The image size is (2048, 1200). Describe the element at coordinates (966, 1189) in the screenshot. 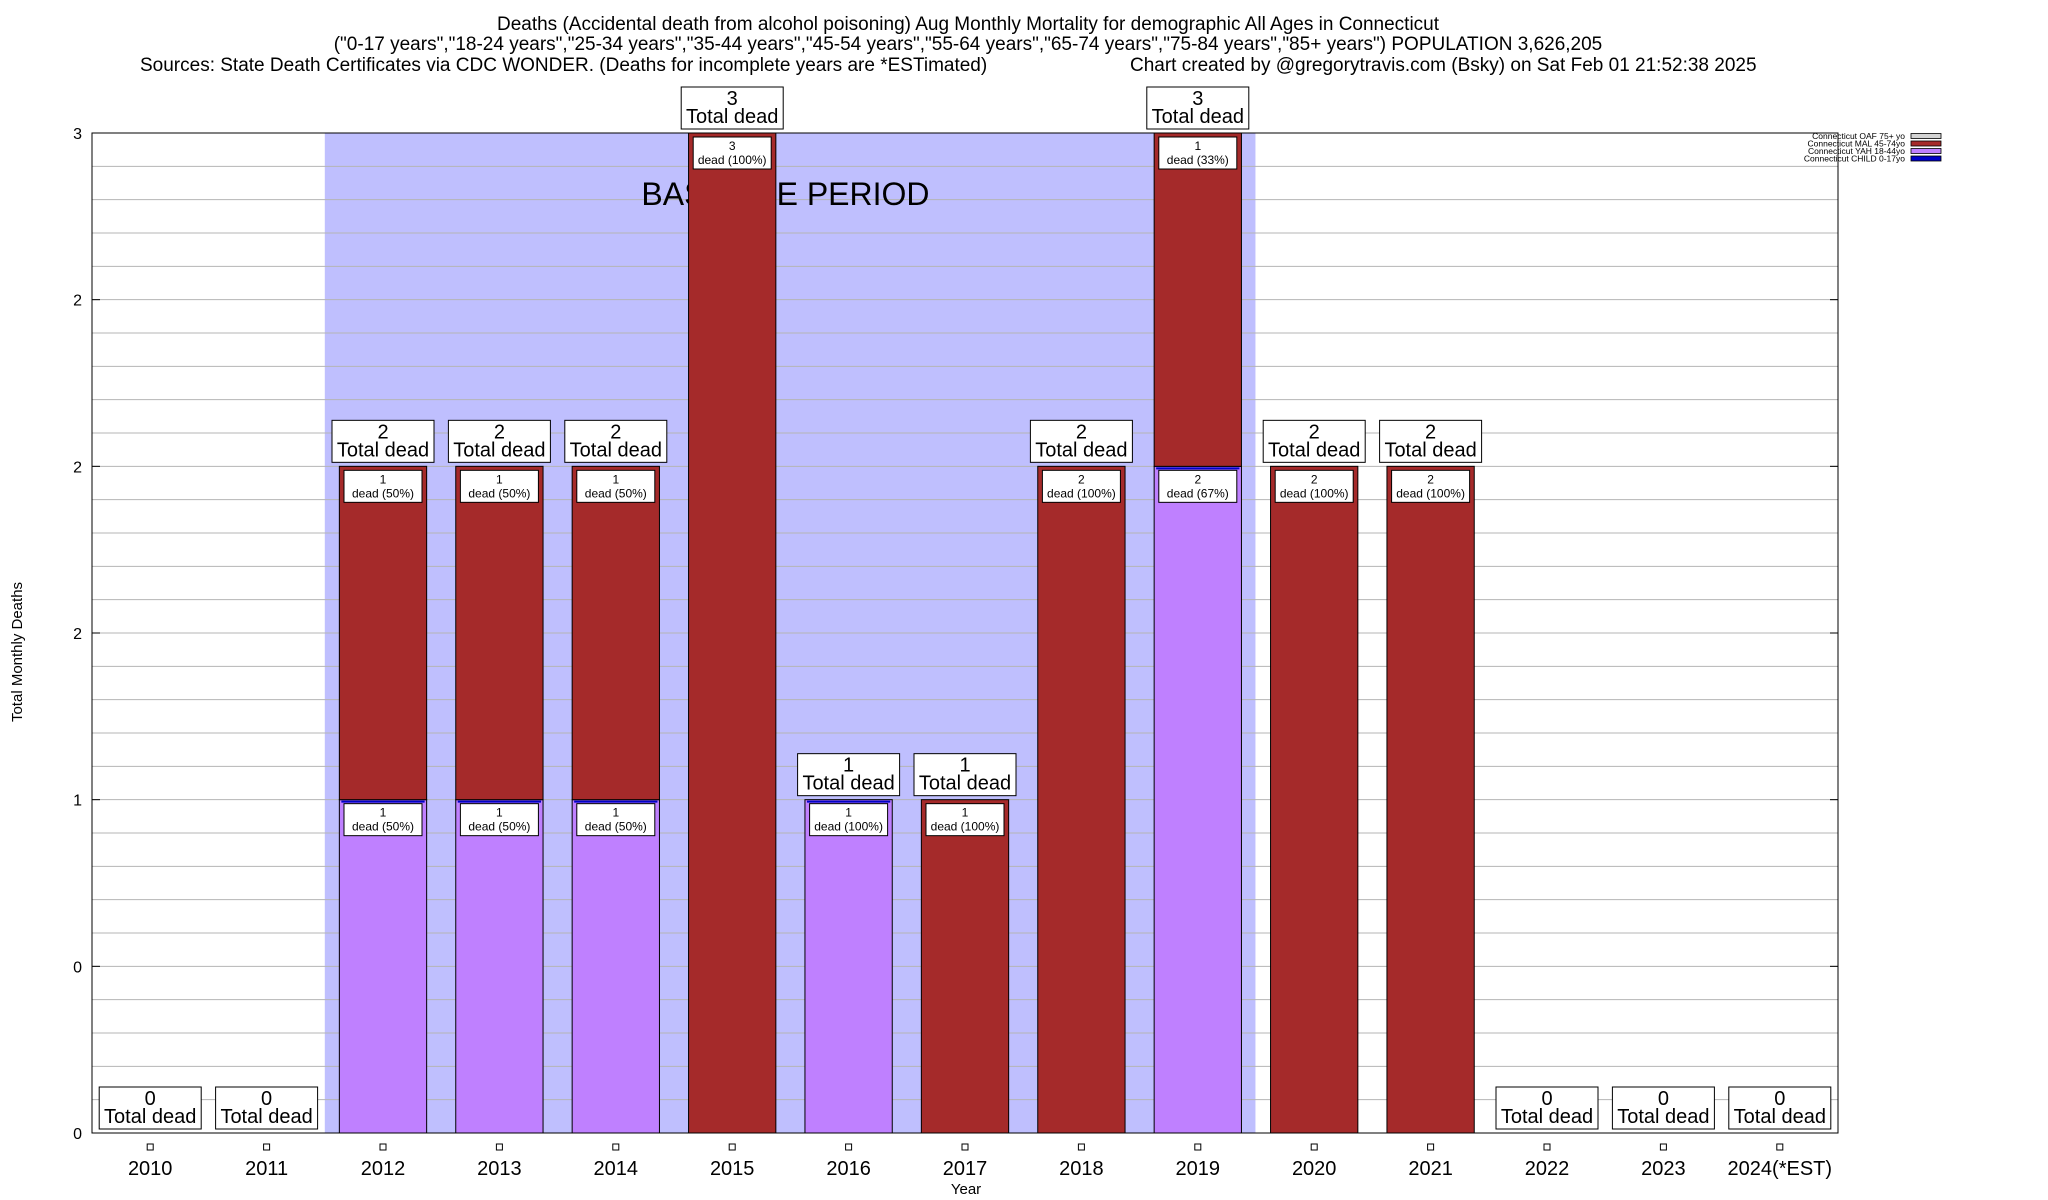

I see `x-axis-label: Year` at that location.